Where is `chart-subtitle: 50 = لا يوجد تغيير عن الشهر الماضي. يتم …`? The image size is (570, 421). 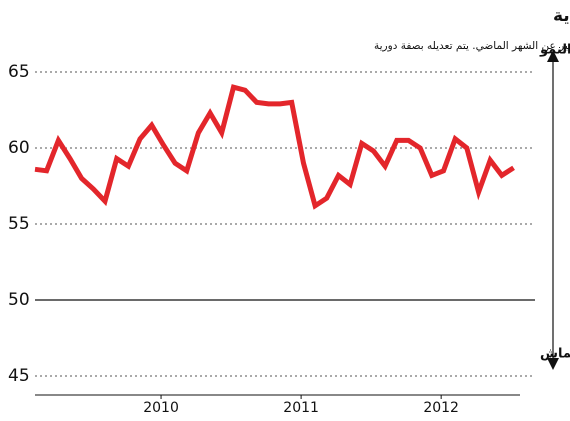 chart-subtitle: 50 = لا يوجد تغيير عن الشهر الماضي. يتم … is located at coordinates (472, 46).